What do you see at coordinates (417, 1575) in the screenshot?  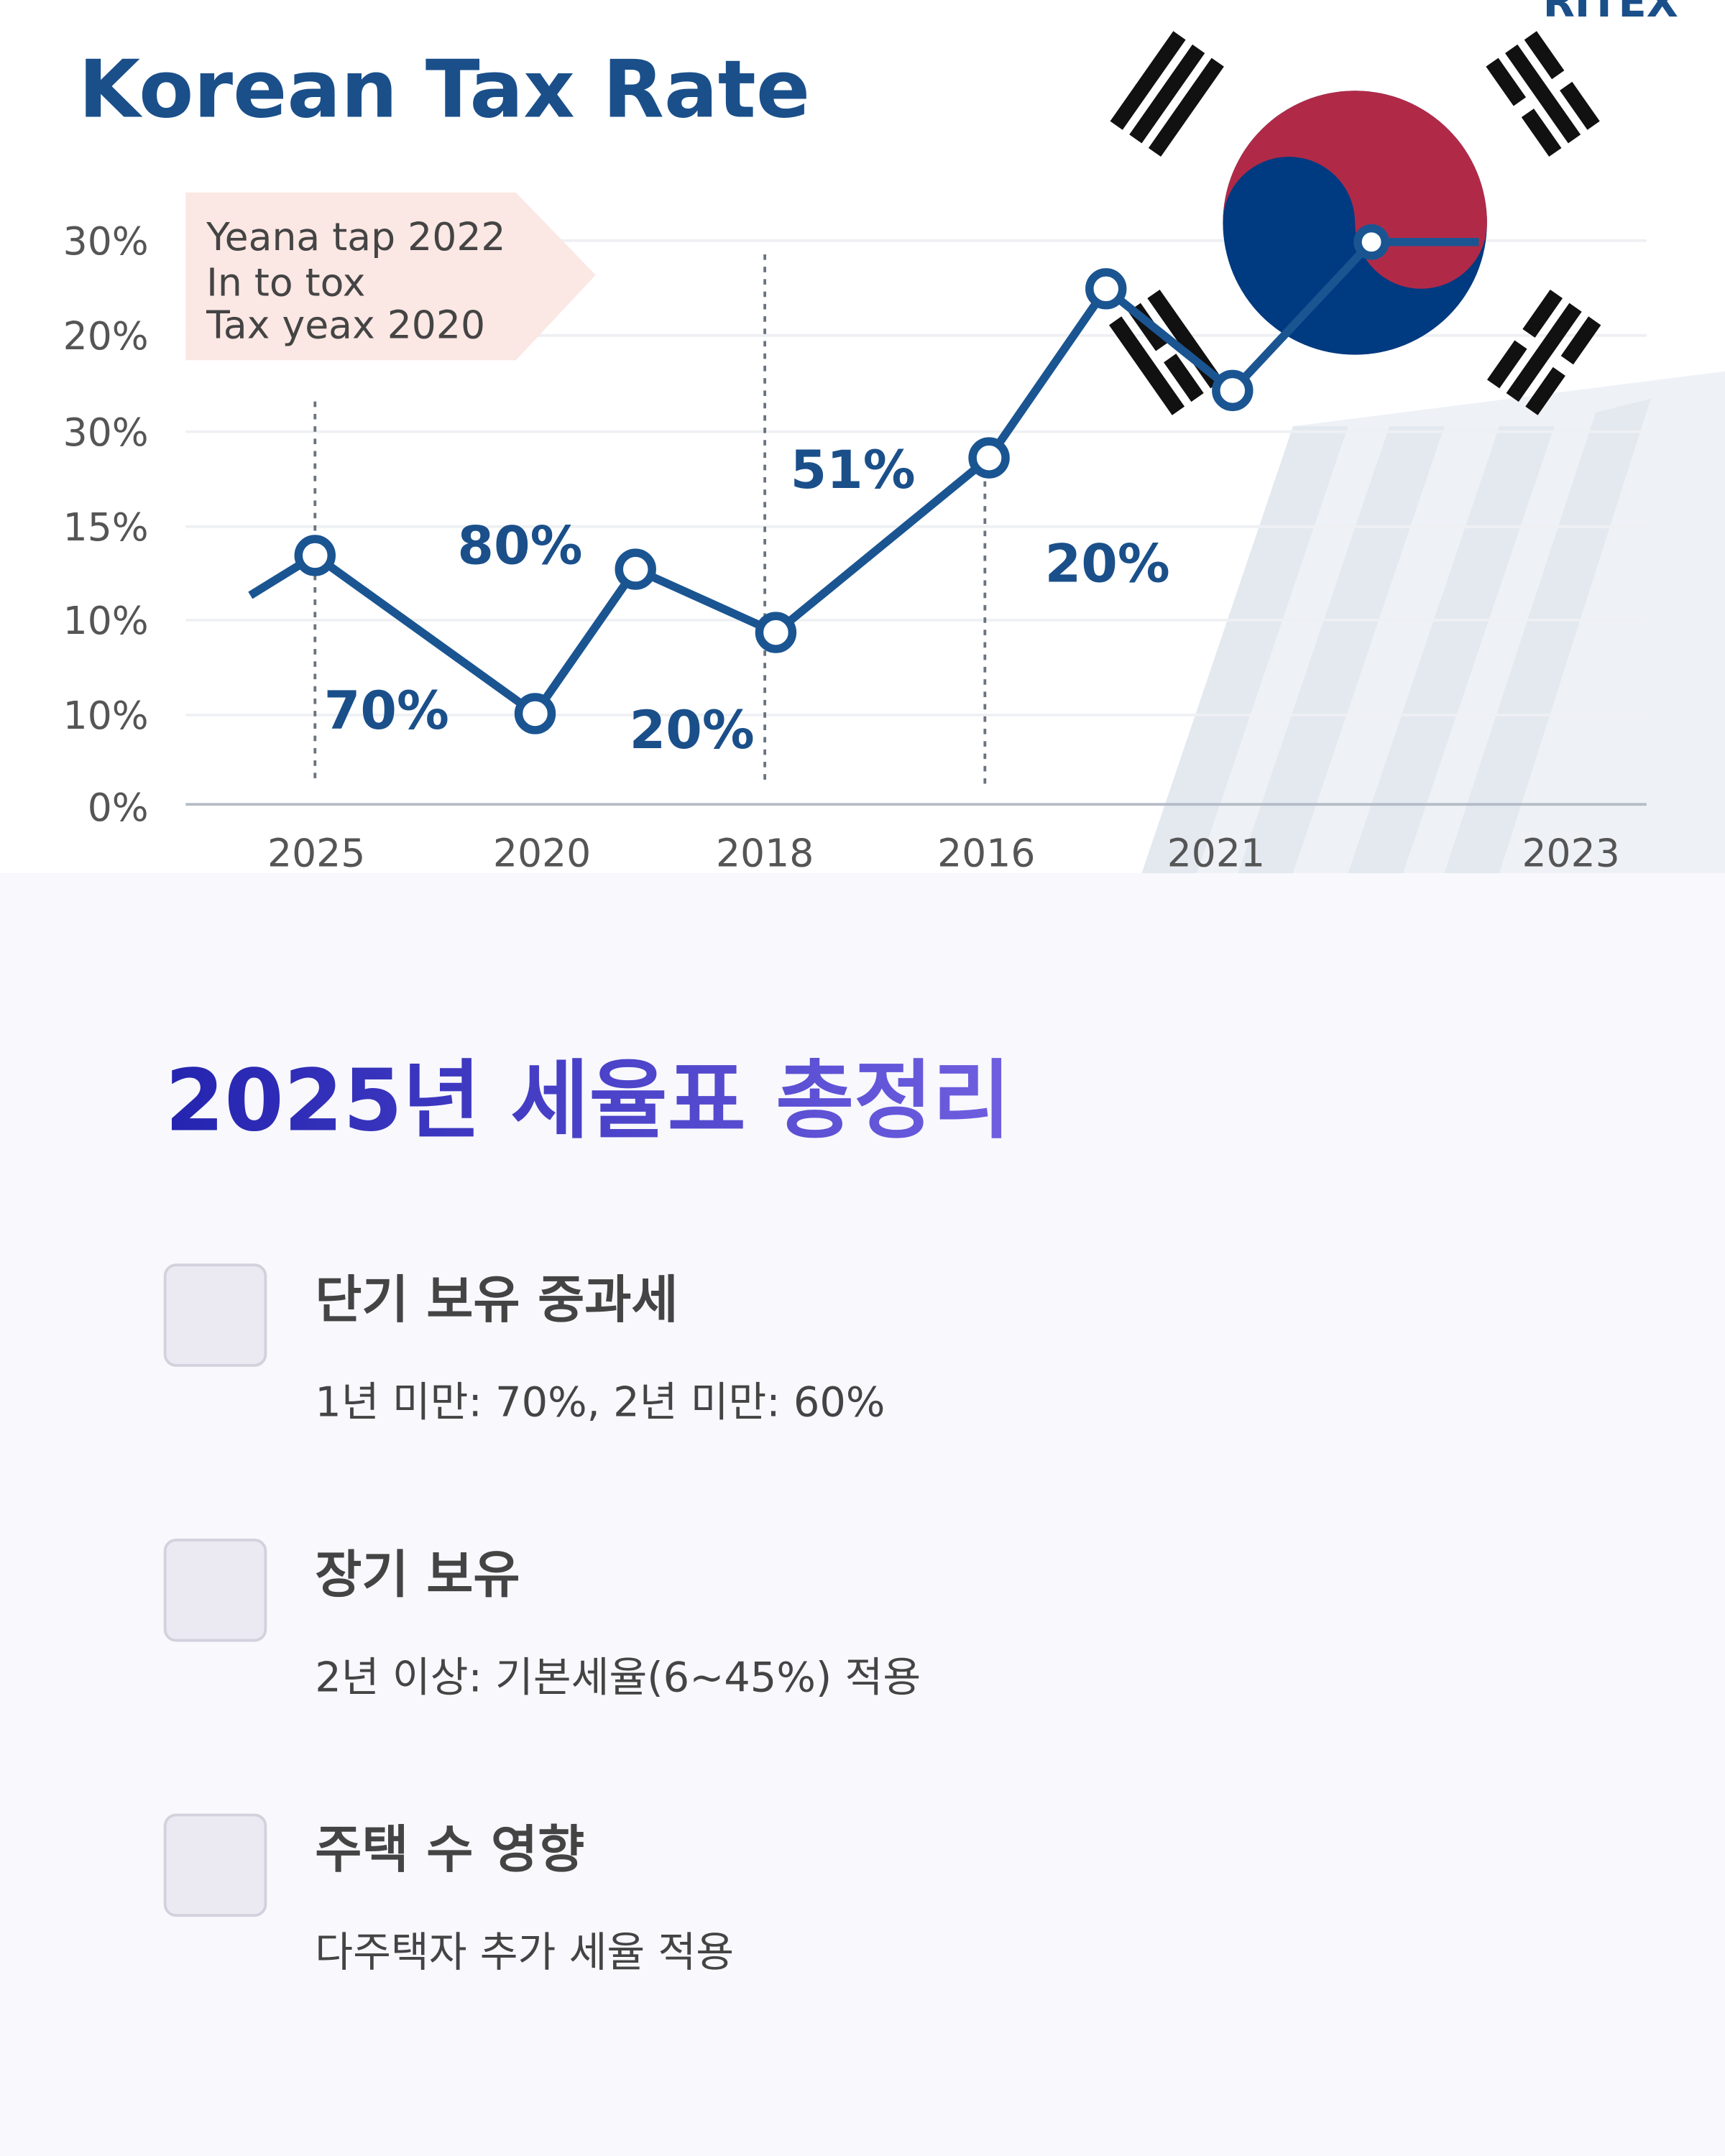 I see `item-title: 장기 보유` at bounding box center [417, 1575].